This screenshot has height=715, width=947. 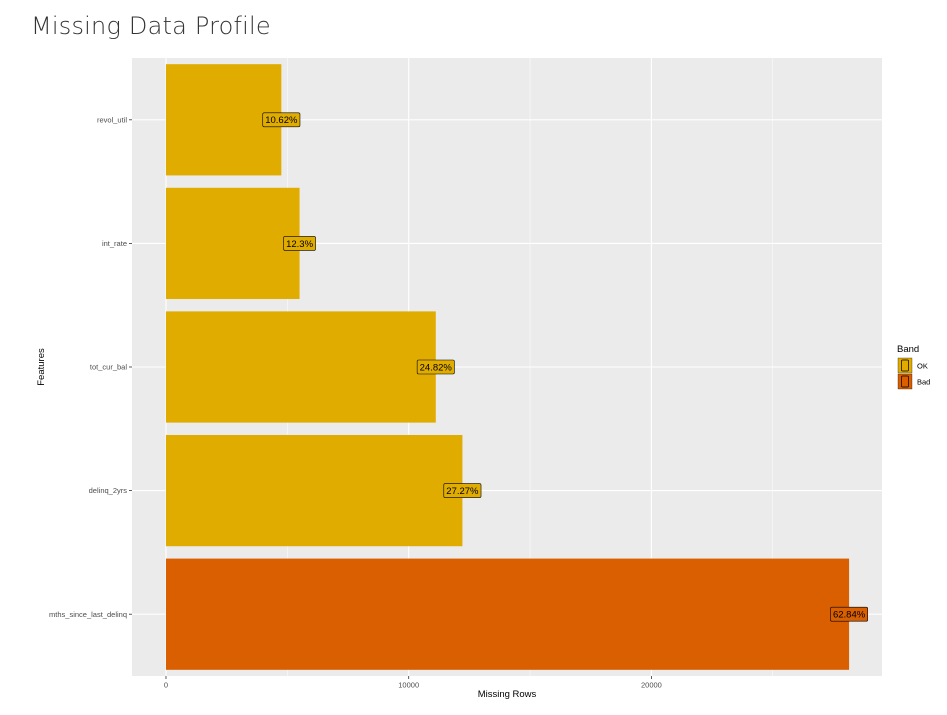 I want to click on x-tick-label: 10000, so click(x=408, y=685).